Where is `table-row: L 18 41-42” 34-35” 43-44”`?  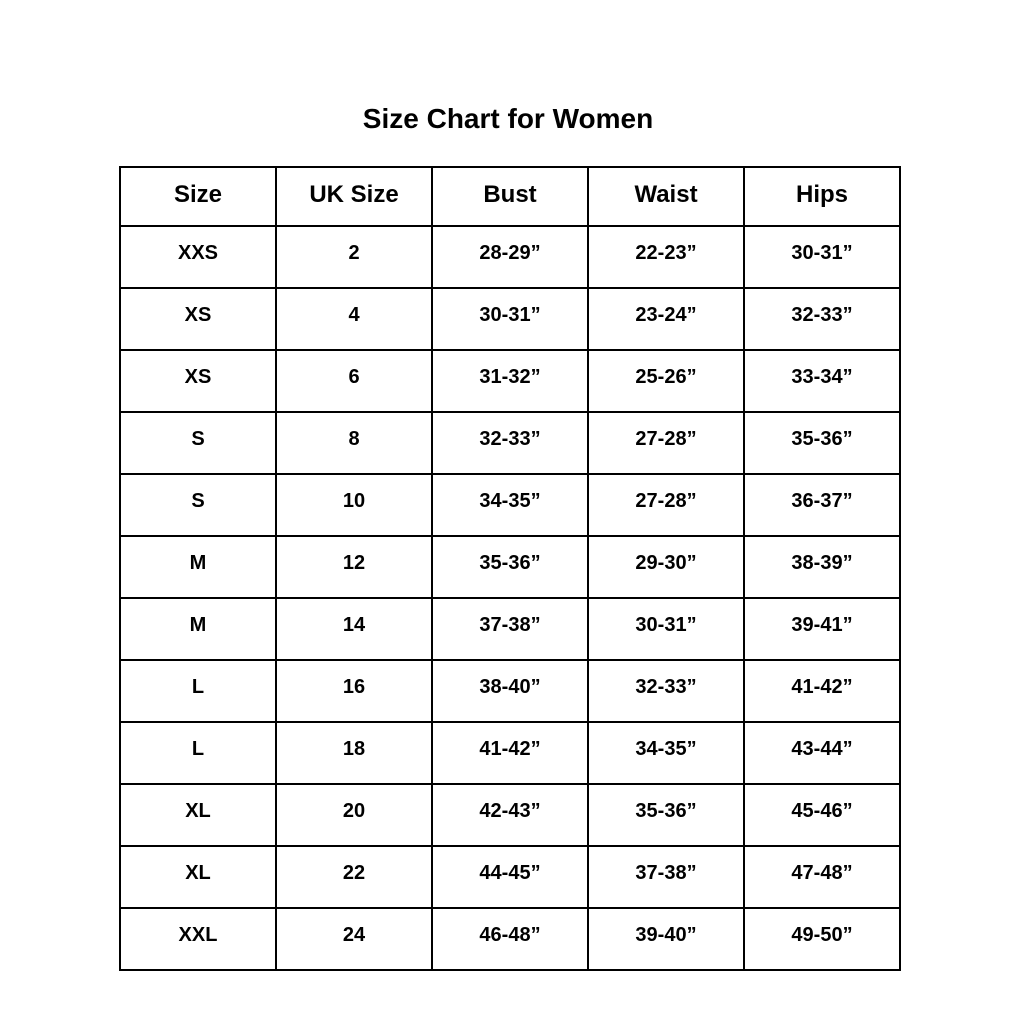
table-row: L 18 41-42” 34-35” 43-44” is located at coordinates (510, 753).